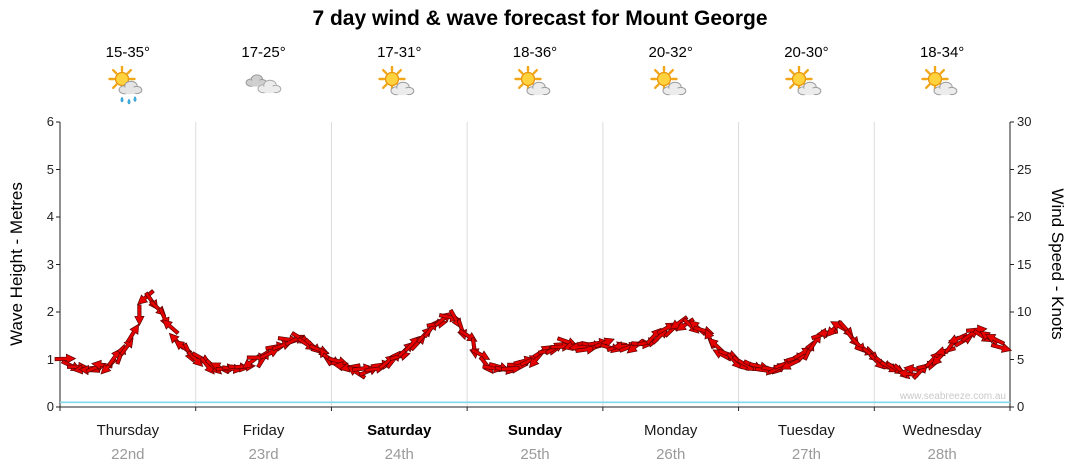  I want to click on right-axis-tick-label: 10, so click(1024, 311).